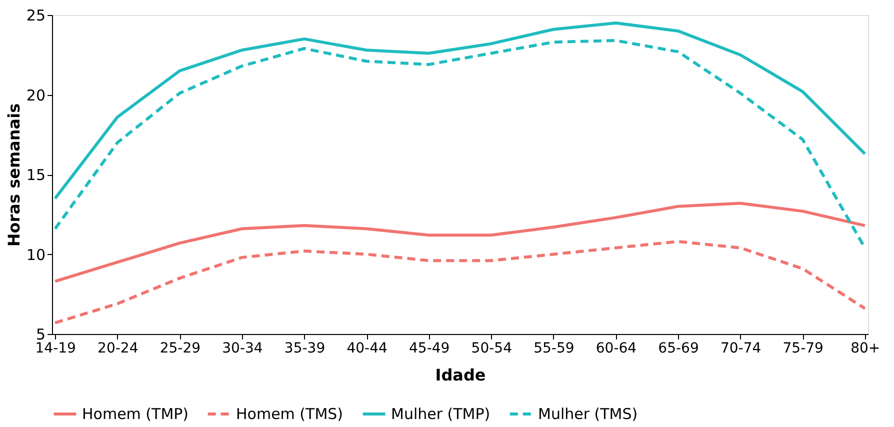  What do you see at coordinates (14, 175) in the screenshot?
I see `y-axis-title: Horas semanais` at bounding box center [14, 175].